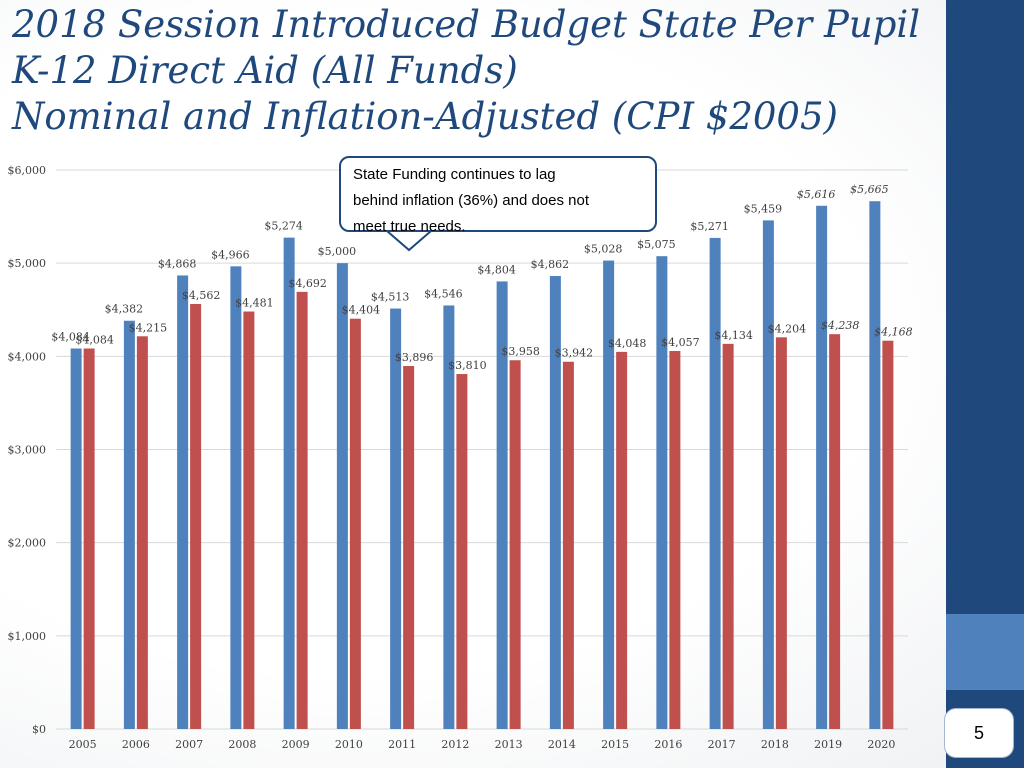 The width and height of the screenshot is (1024, 768). Describe the element at coordinates (254, 303) in the screenshot. I see `adjusted-data-label: $4,481` at that location.